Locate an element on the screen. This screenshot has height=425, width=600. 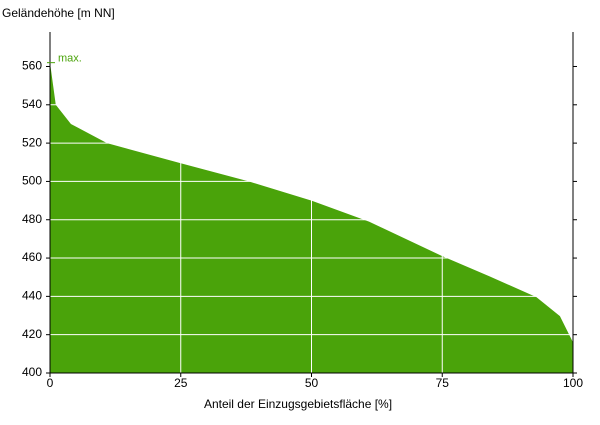
y-tick-label: 480 is located at coordinates (32, 219).